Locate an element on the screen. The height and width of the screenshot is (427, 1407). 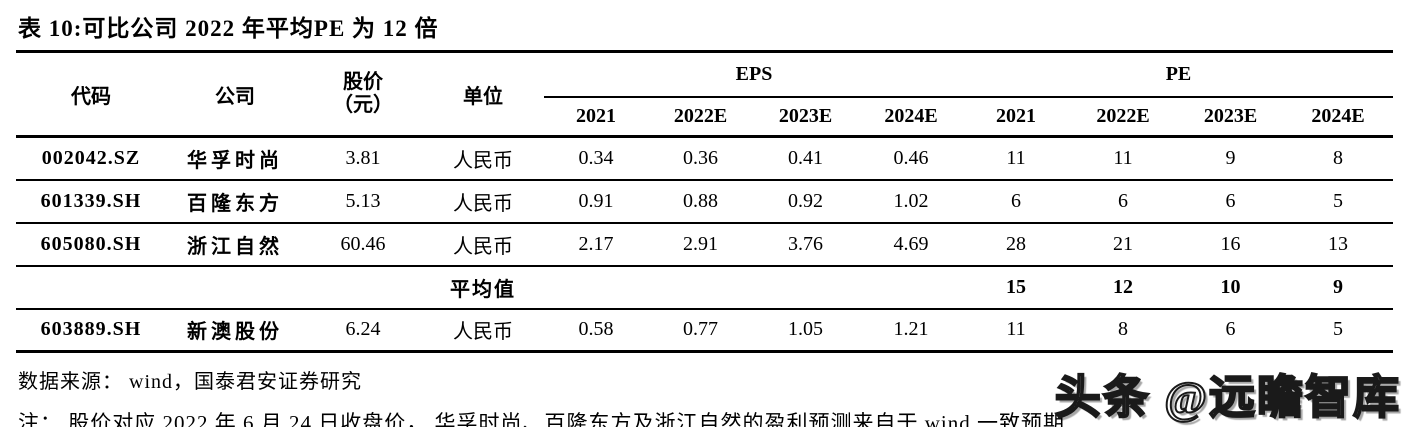
cell-pe-2021: 6 is located at coordinates (1016, 201).